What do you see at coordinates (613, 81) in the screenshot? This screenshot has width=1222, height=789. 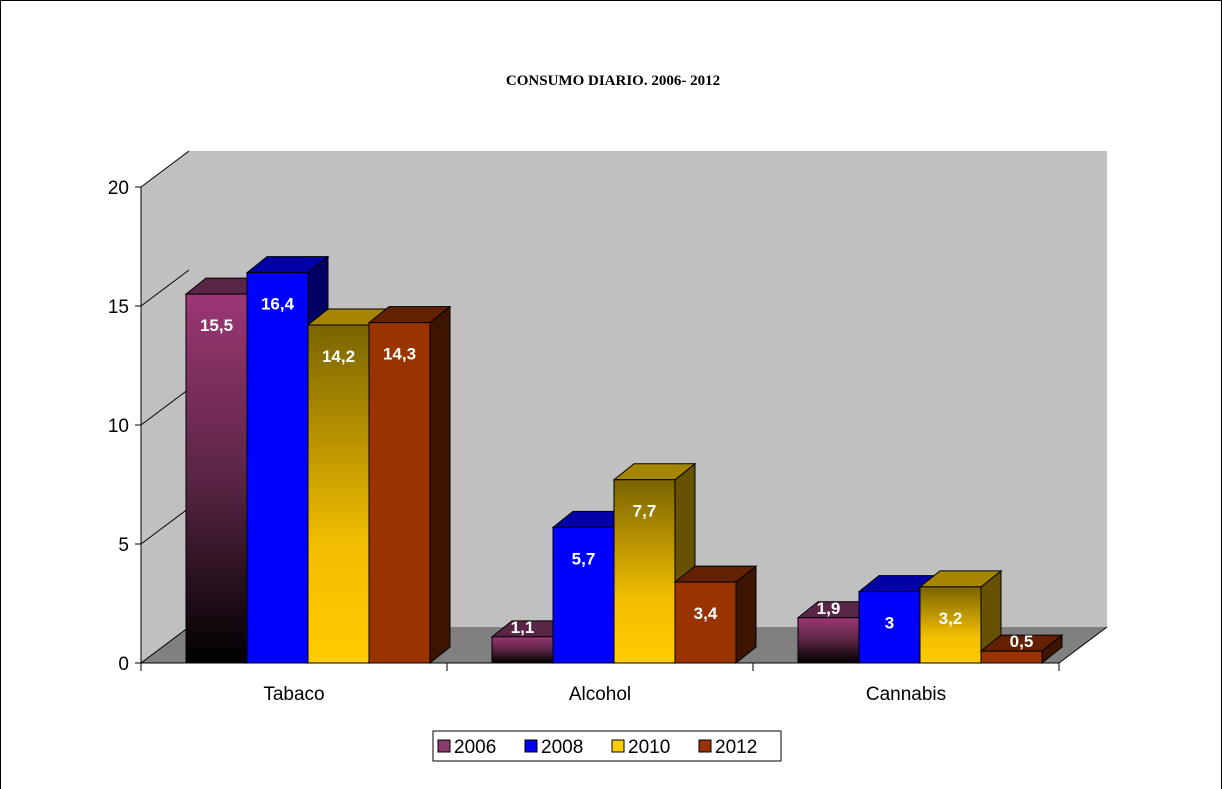 I see `chart-title: CONSUMO DIARIO. 2006- 2012` at bounding box center [613, 81].